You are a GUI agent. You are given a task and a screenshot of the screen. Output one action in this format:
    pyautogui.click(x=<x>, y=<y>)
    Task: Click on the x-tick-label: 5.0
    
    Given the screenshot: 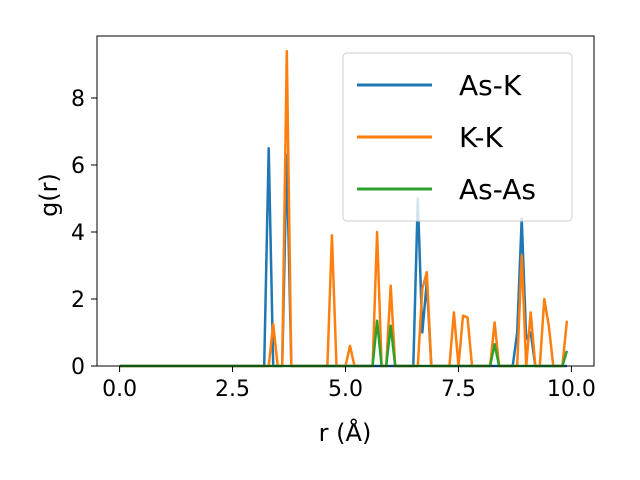 What is the action you would take?
    pyautogui.click(x=345, y=389)
    